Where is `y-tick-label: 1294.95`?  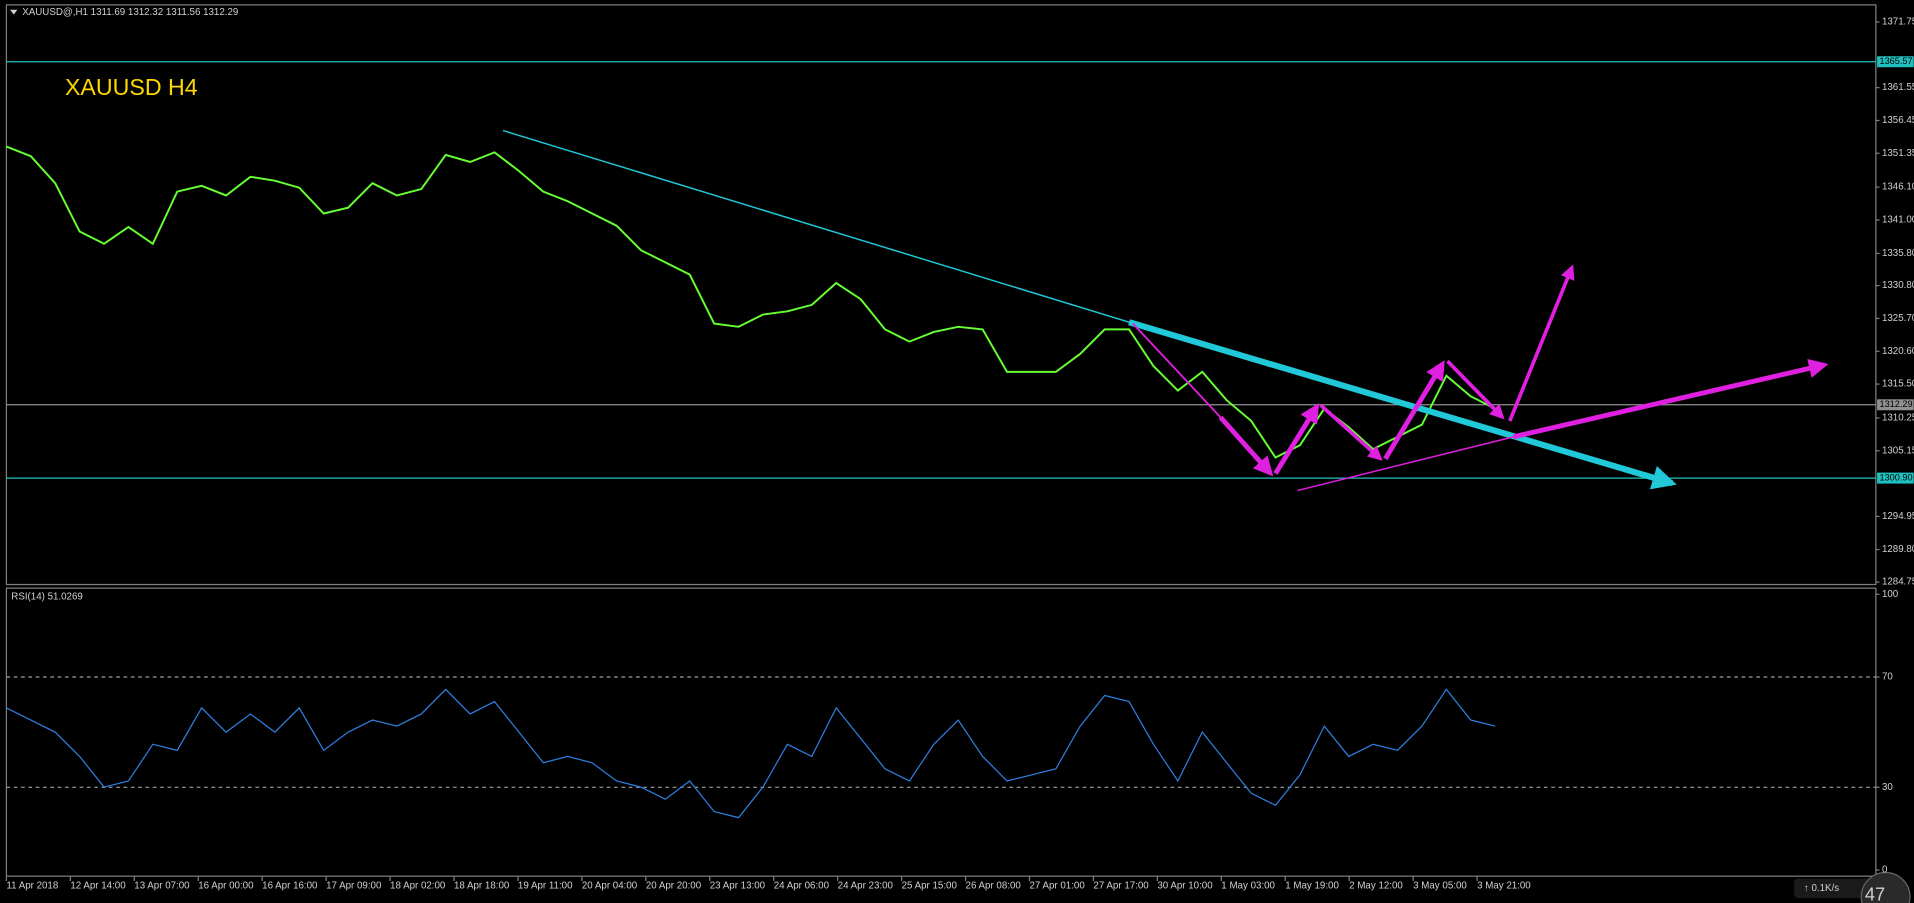
y-tick-label: 1294.95 is located at coordinates (1898, 516).